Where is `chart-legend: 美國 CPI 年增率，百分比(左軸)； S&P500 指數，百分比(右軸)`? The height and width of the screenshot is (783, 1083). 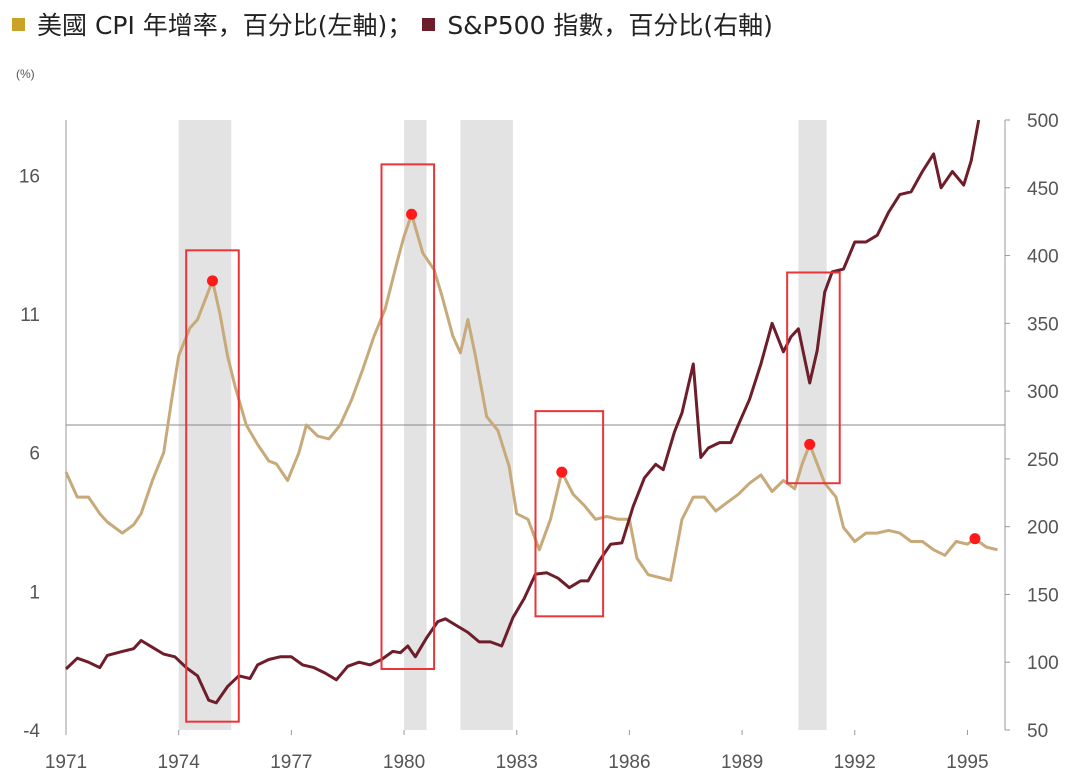
chart-legend: 美國 CPI 年增率，百分比(左軸)； S&P500 指數，百分比(右軸) is located at coordinates (397, 24).